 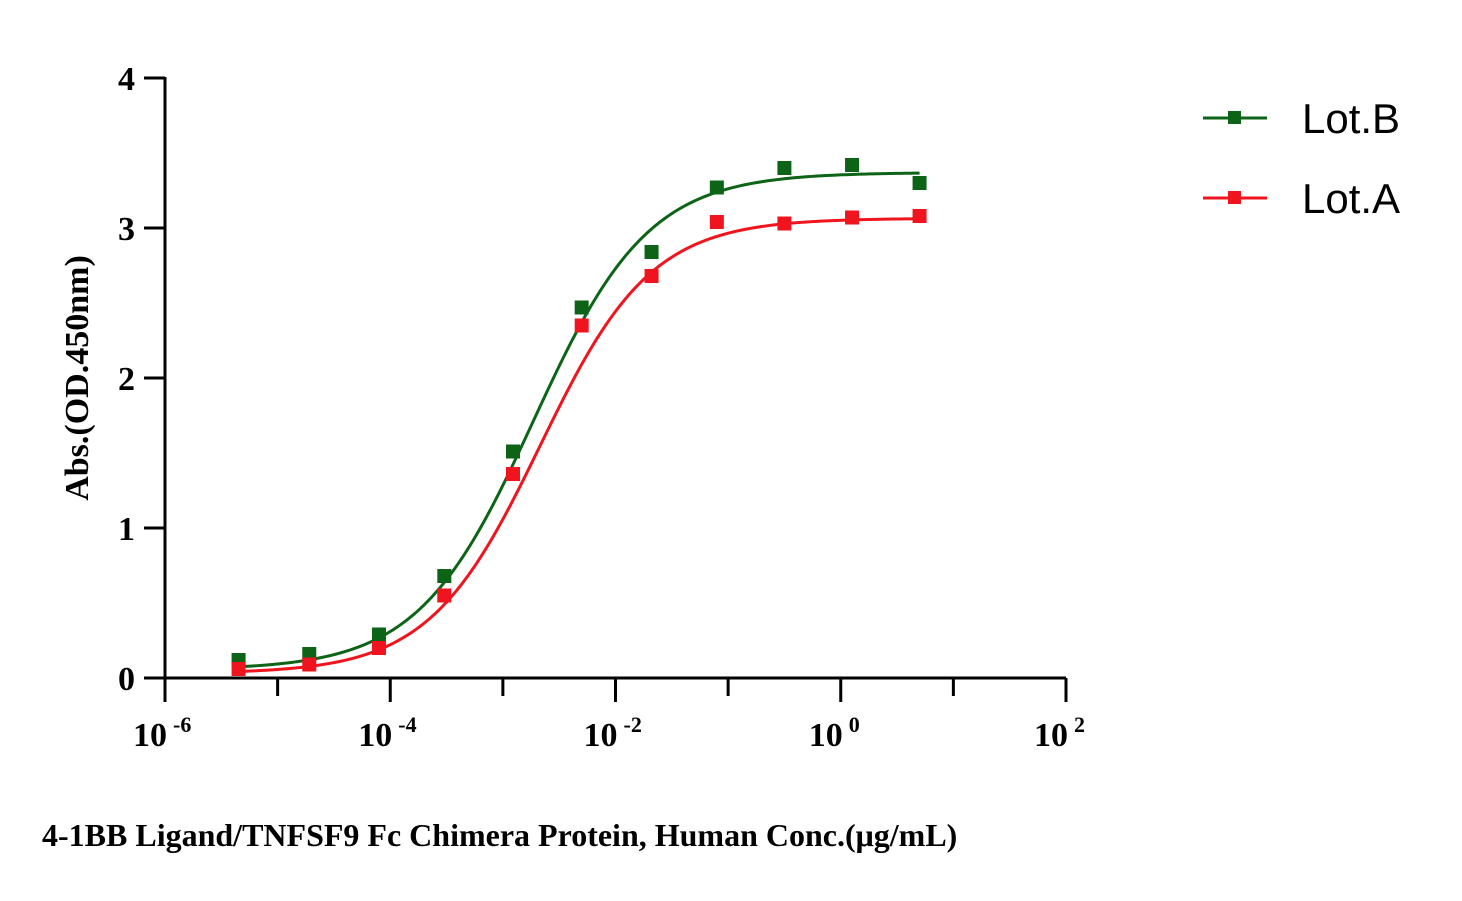 What do you see at coordinates (1059, 733) in the screenshot?
I see `x-tick-label-4: 10 2` at bounding box center [1059, 733].